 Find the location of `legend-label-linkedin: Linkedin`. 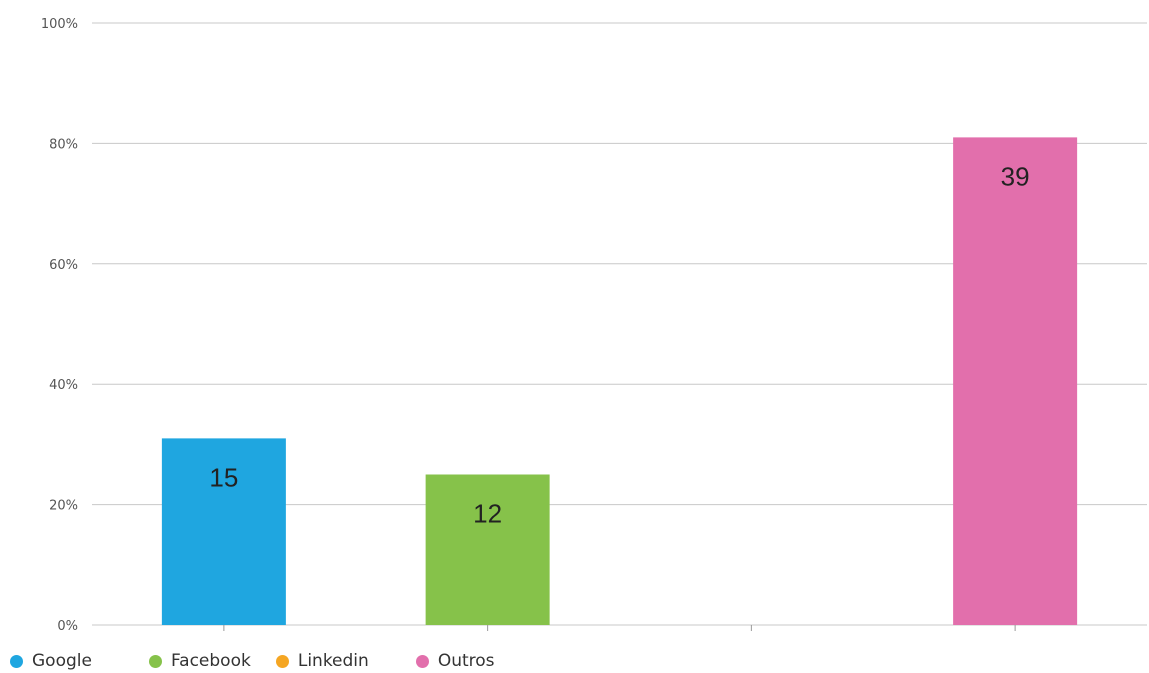

legend-label-linkedin: Linkedin is located at coordinates (333, 661).